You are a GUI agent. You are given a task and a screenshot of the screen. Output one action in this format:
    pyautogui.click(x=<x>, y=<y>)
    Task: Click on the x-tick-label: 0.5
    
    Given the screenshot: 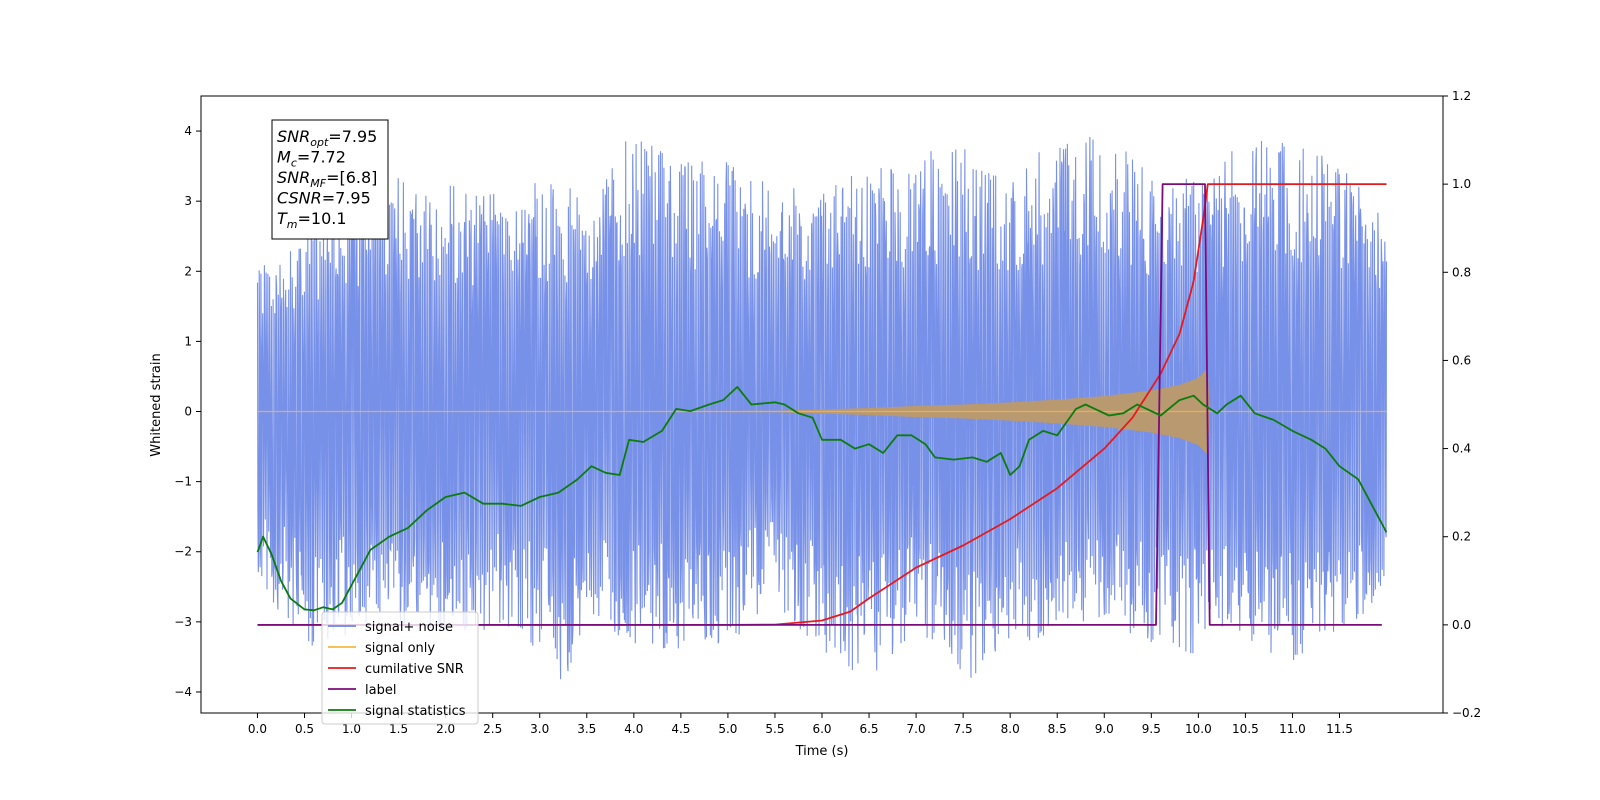 What is the action you would take?
    pyautogui.click(x=304, y=729)
    